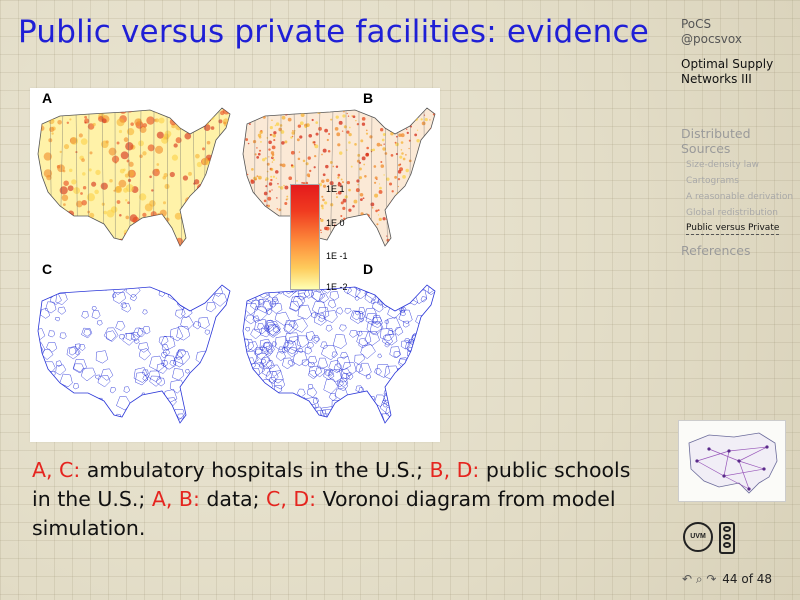 This screenshot has width=800, height=600. I want to click on panel-c: C, so click(132, 351).